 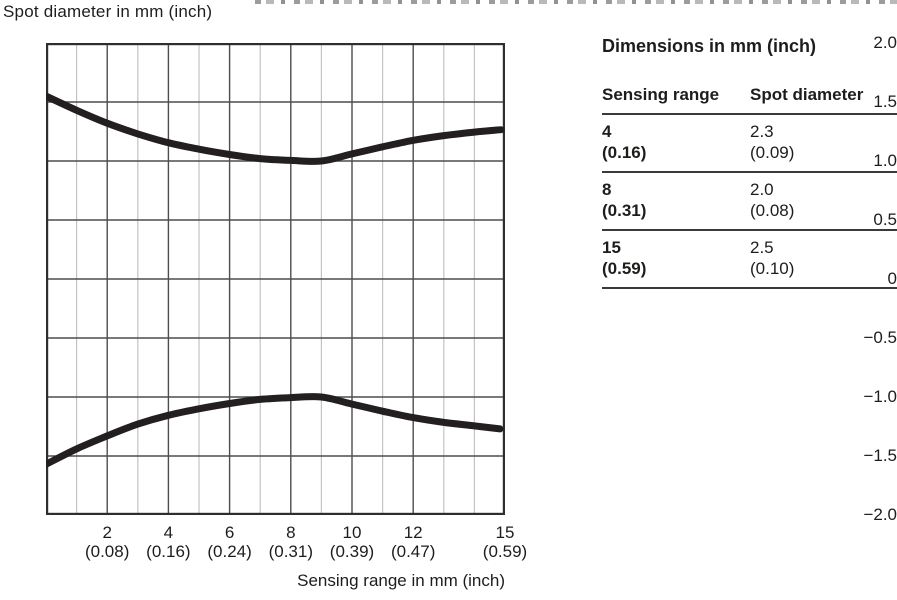 I want to click on sensing-range-cell: 15 (0.59), so click(x=624, y=258).